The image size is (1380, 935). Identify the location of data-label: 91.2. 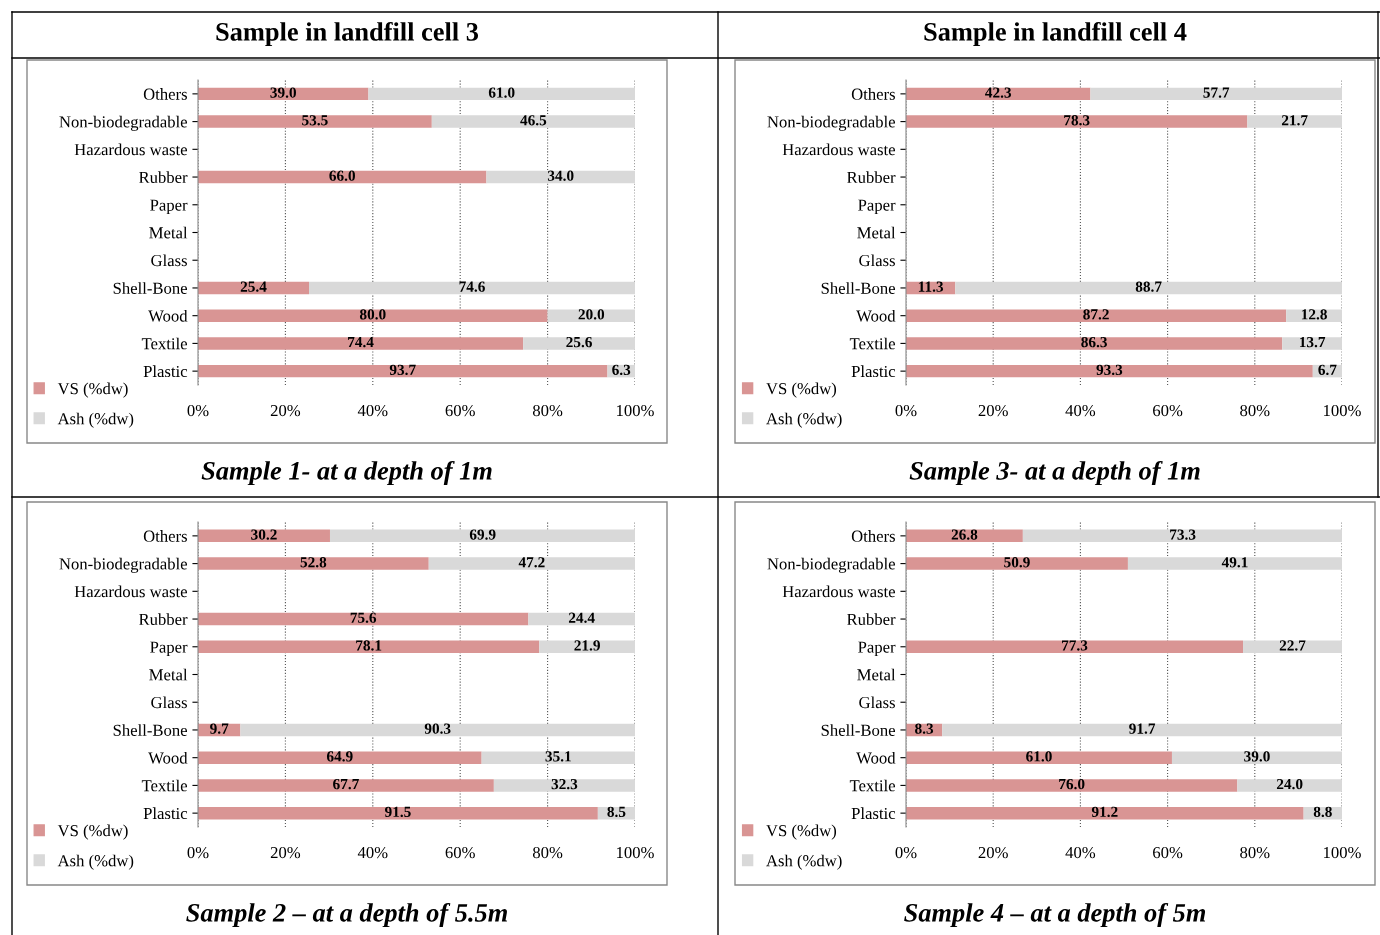
(1104, 812).